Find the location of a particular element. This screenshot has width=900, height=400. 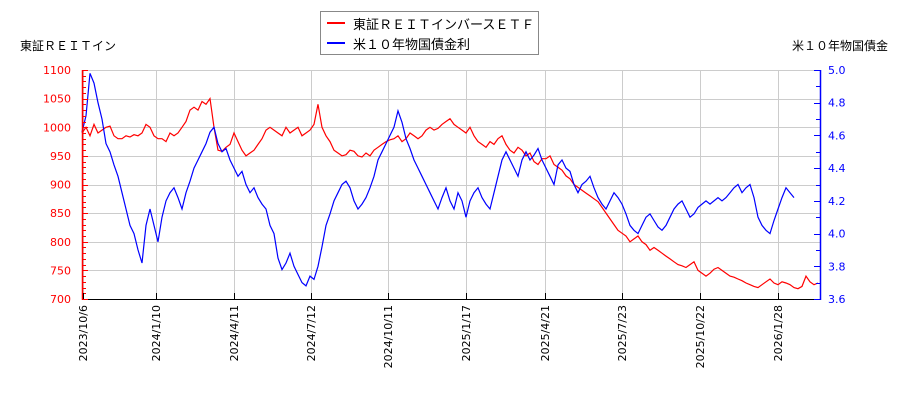

x-tick-label: 2025/7/23 is located at coordinates (622, 333).